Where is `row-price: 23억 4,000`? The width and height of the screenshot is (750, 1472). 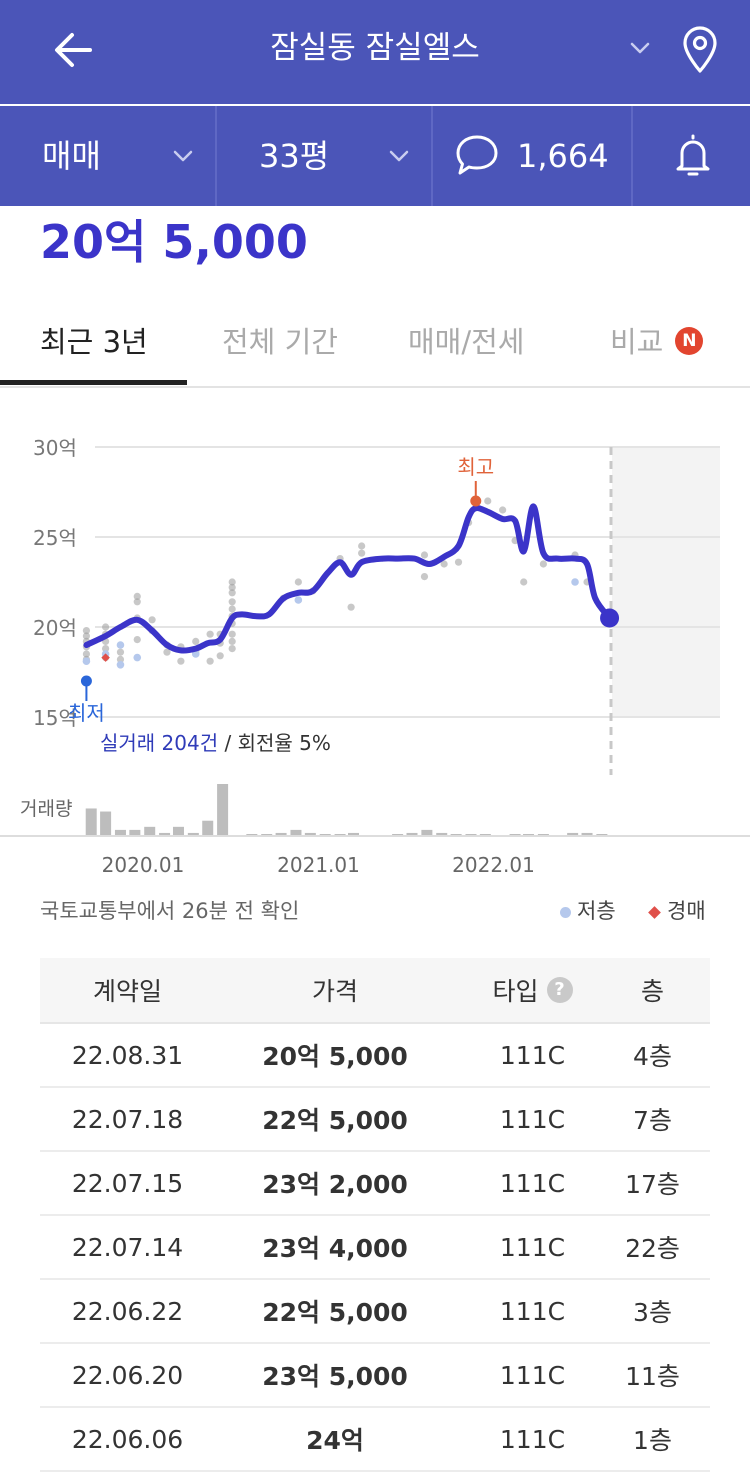 row-price: 23억 4,000 is located at coordinates (335, 1248).